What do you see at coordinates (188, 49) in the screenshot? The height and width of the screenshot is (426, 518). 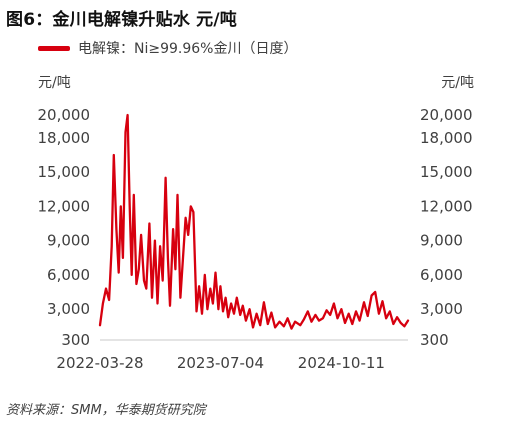 I see `legend-label: 电解镍：Ni≥99.96%金川（日度）` at bounding box center [188, 49].